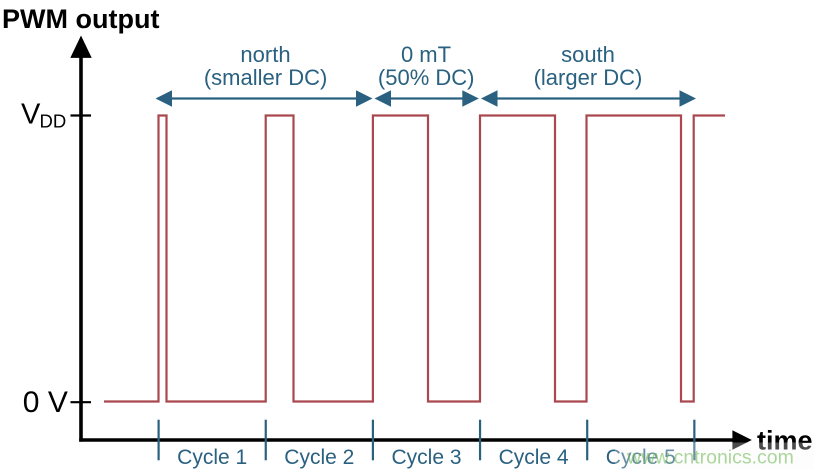  What do you see at coordinates (212, 457) in the screenshot?
I see `svg-text: Cycle 1` at bounding box center [212, 457].